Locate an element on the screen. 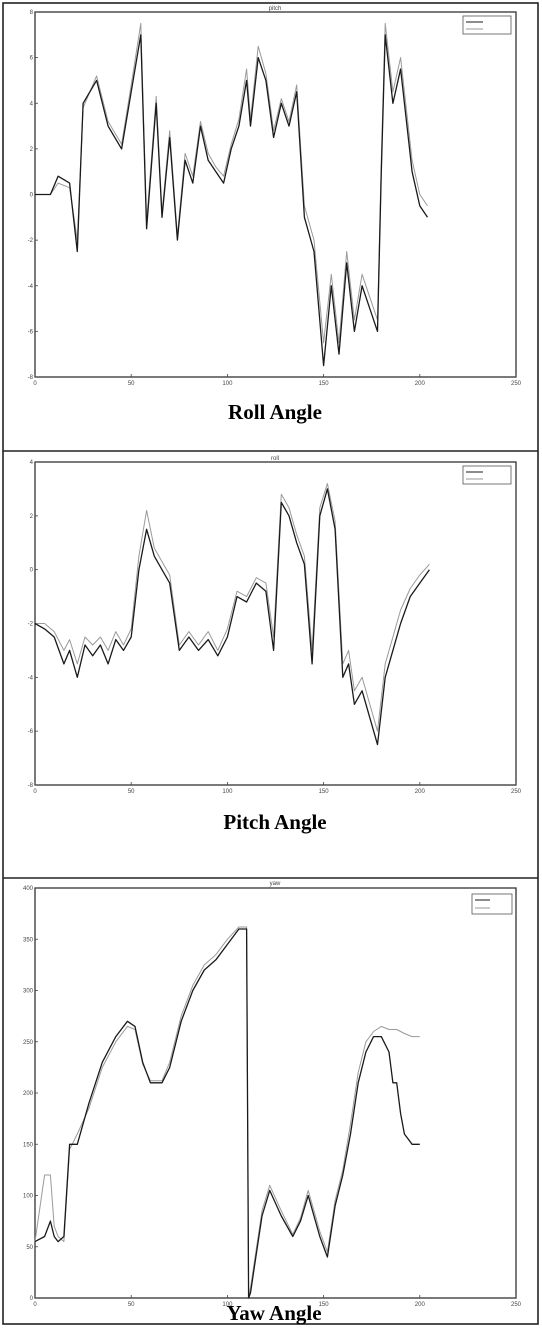 This screenshot has height=1328, width=542. chart-caption: Pitch Angle is located at coordinates (274, 822).